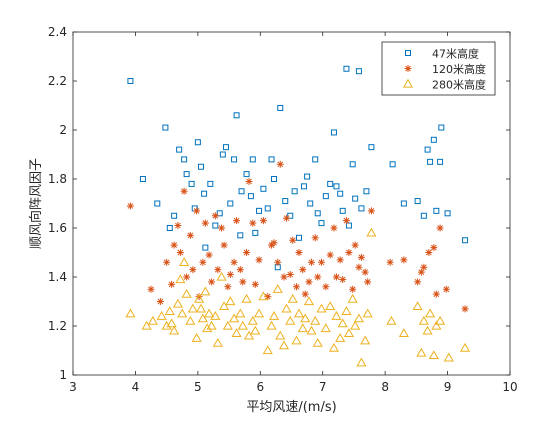  I want to click on y-tick-label: 2.2, so click(57, 81).